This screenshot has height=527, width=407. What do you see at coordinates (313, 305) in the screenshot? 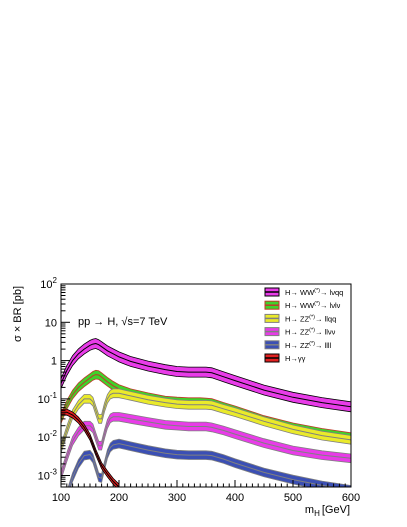
I see `legend-label: H→ WW(*)→ lνlν` at bounding box center [313, 305].